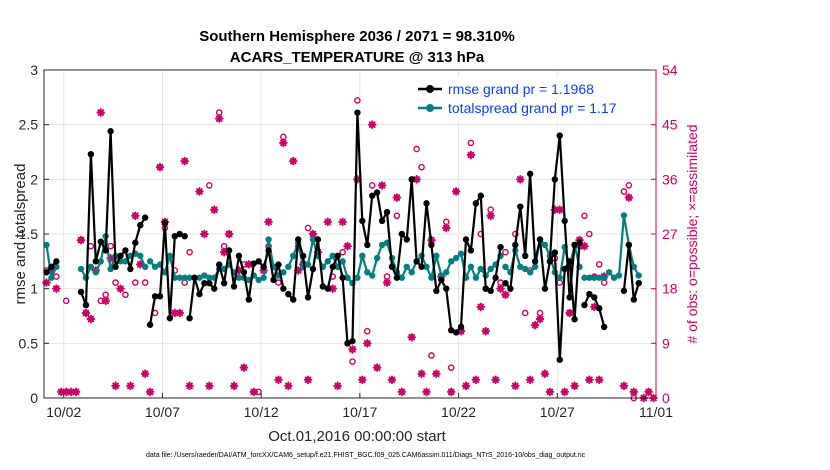  Describe the element at coordinates (113, 218) in the screenshot. I see `rmse-line` at that location.